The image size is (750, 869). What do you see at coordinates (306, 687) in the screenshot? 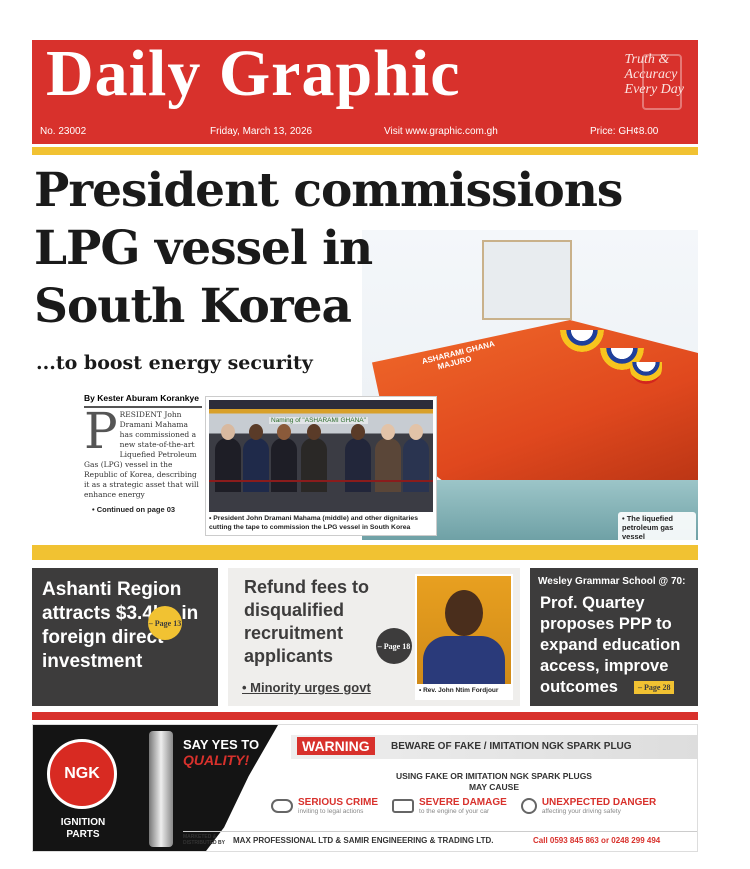
I see `story-bullet: • Minority urges govt` at bounding box center [306, 687].